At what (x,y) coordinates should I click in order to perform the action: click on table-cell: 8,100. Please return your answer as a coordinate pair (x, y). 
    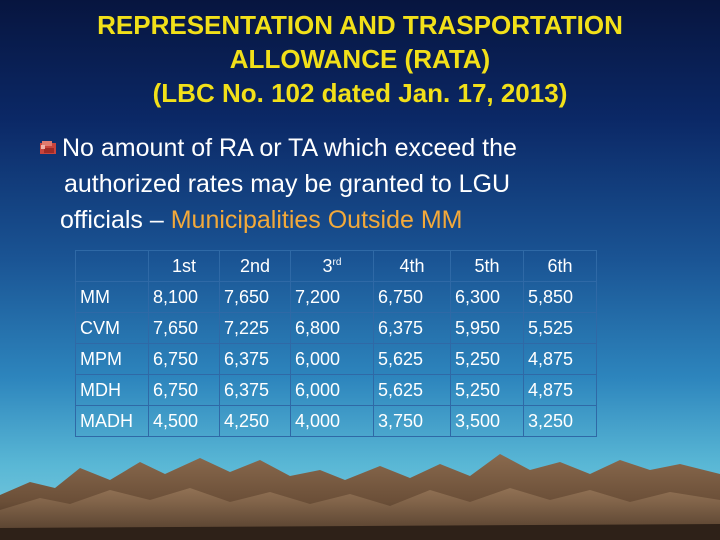
    Looking at the image, I should click on (184, 297).